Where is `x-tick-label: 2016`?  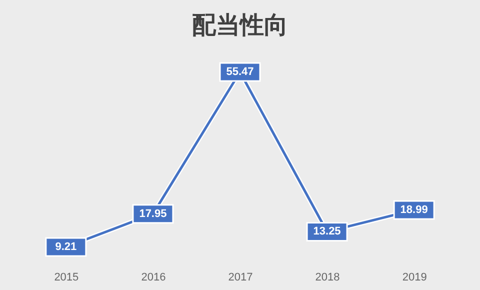 x-tick-label: 2016 is located at coordinates (153, 278).